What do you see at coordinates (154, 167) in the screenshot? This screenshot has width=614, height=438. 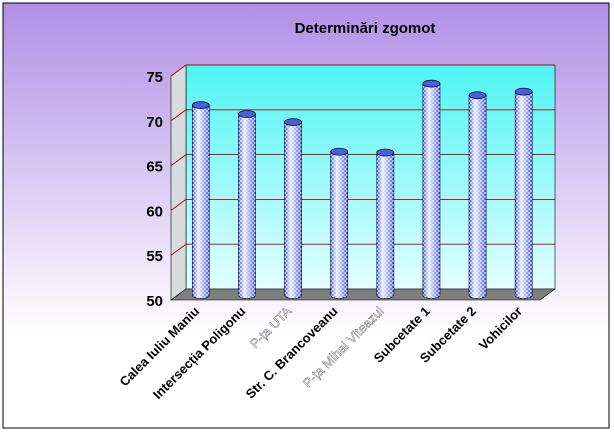 I see `y-tick-label: 65` at bounding box center [154, 167].